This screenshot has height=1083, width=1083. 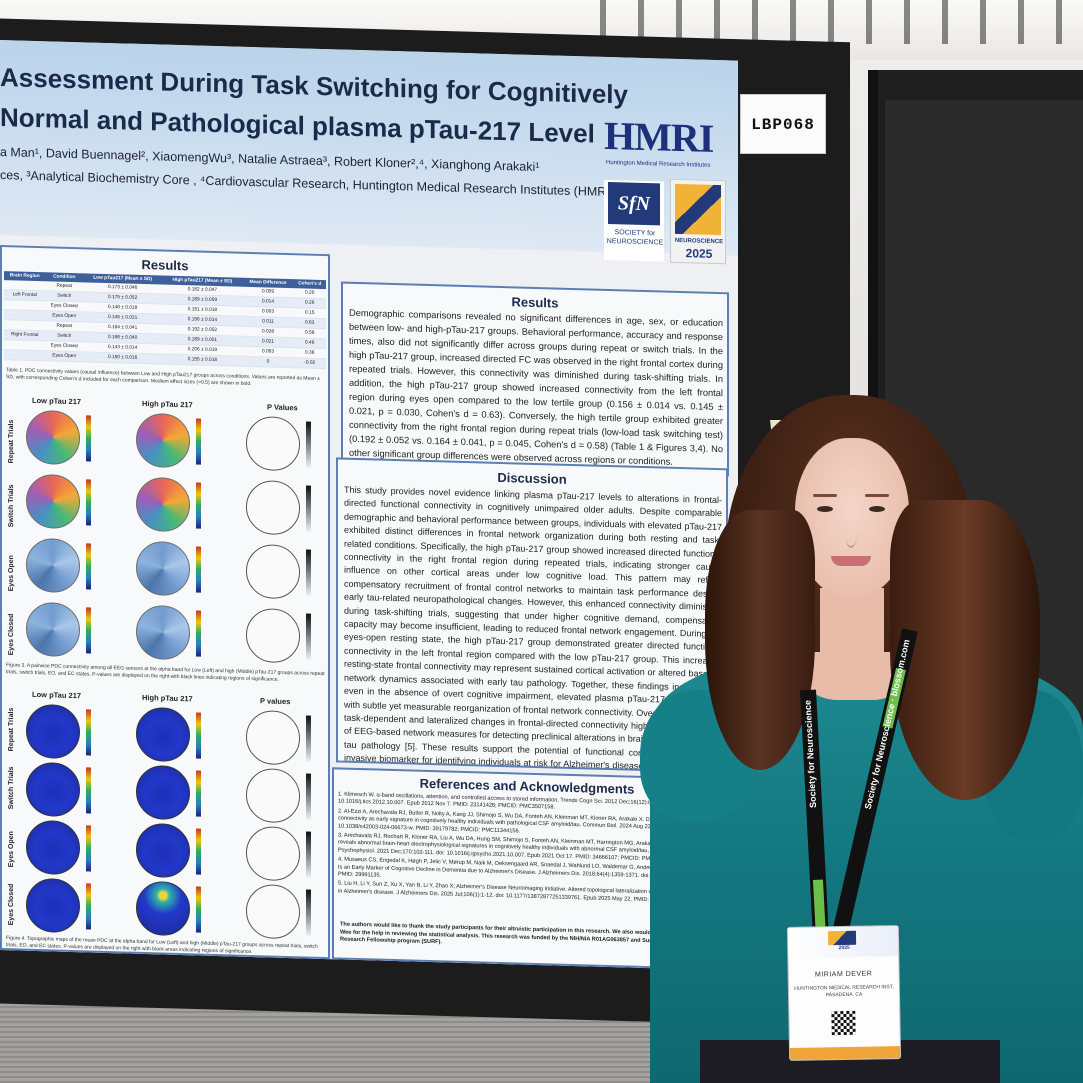 I want to click on sfn-logo: SfN SOCIETY for NEUROSCIENCE, so click(x=634, y=220).